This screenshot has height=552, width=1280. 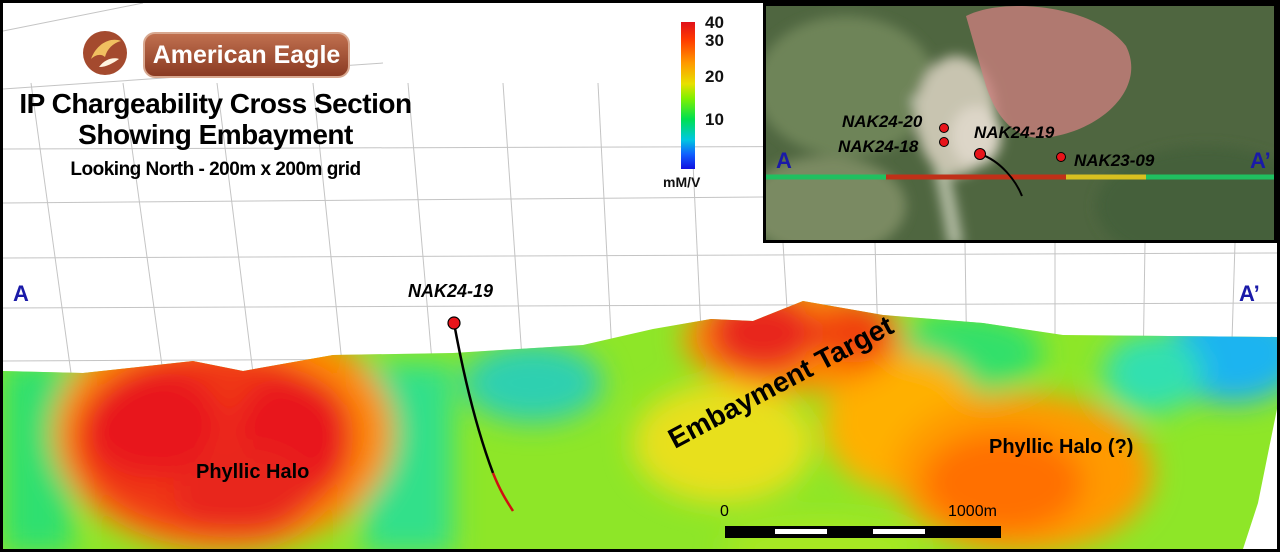 I want to click on colorbar-tick-20: 20, so click(x=714, y=76).